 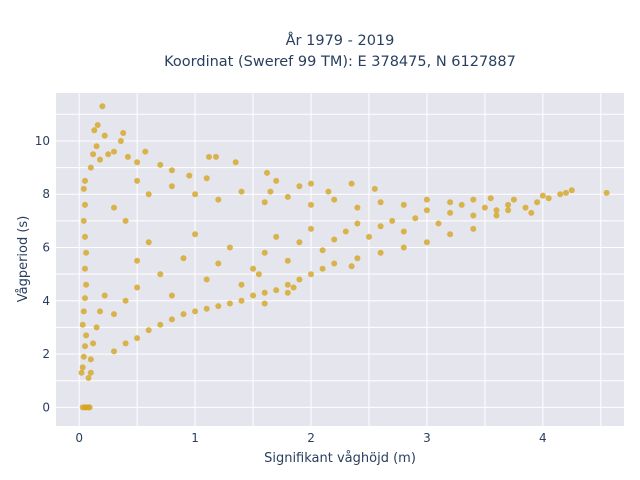 I want to click on x-tick-label: 2, so click(x=311, y=438).